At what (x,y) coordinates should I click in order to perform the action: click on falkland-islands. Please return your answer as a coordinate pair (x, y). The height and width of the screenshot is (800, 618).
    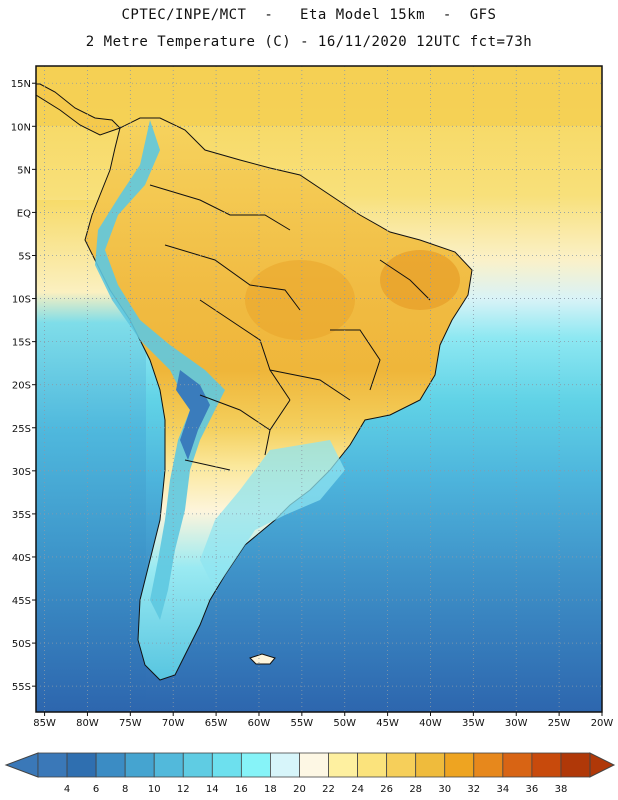
    Looking at the image, I should click on (262, 659).